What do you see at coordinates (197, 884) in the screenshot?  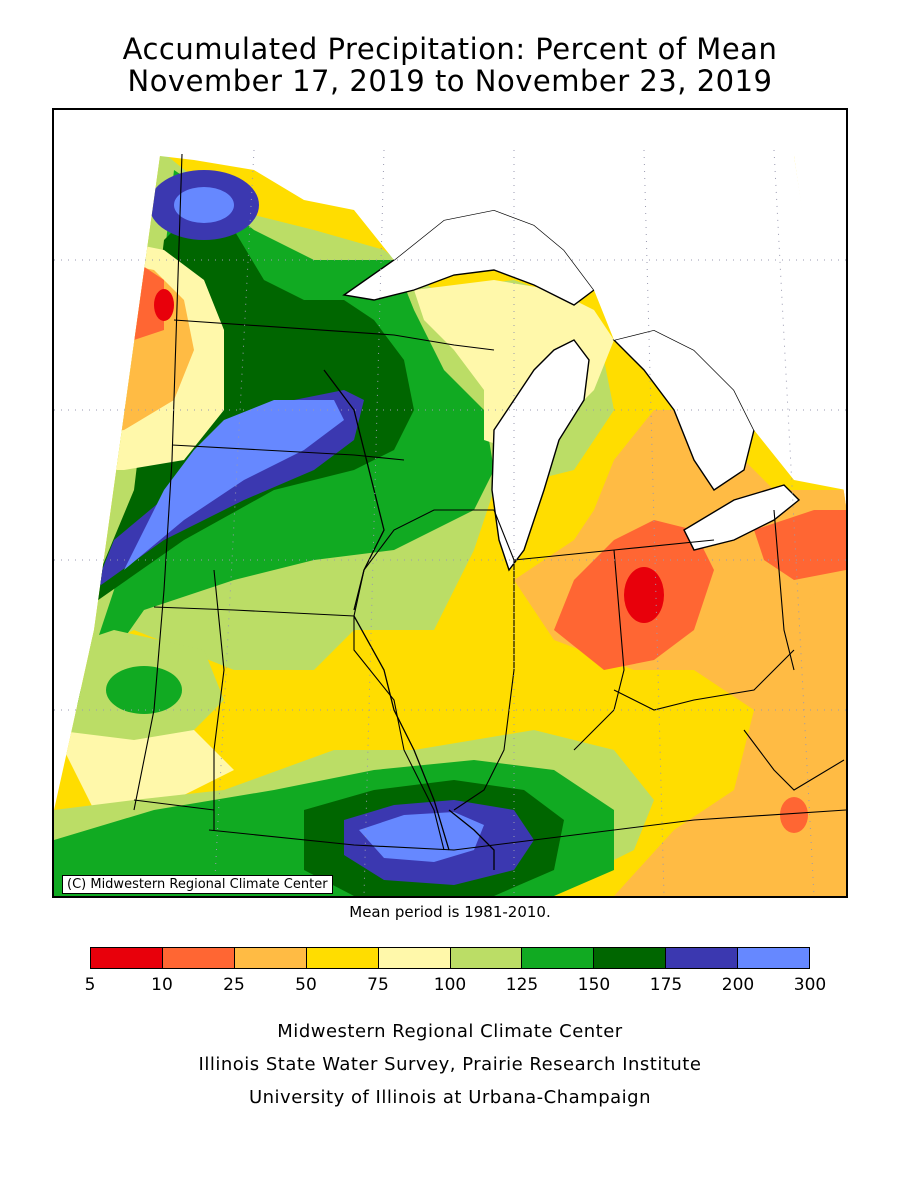 I see `copyright-credit: (C) Midwestern Regional Climate Center` at bounding box center [197, 884].